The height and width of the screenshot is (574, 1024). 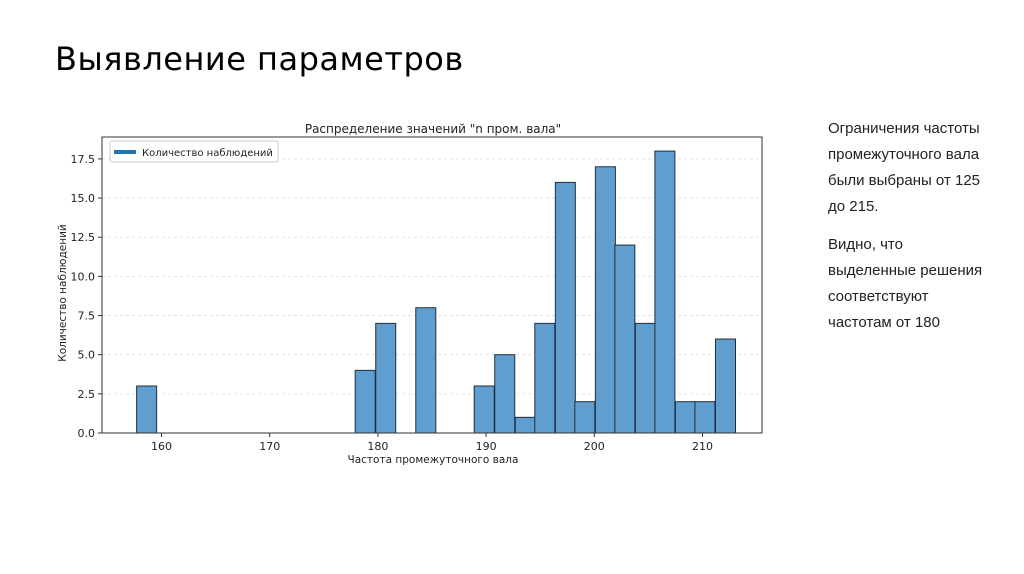 I want to click on x-tick-label: 200, so click(x=594, y=446).